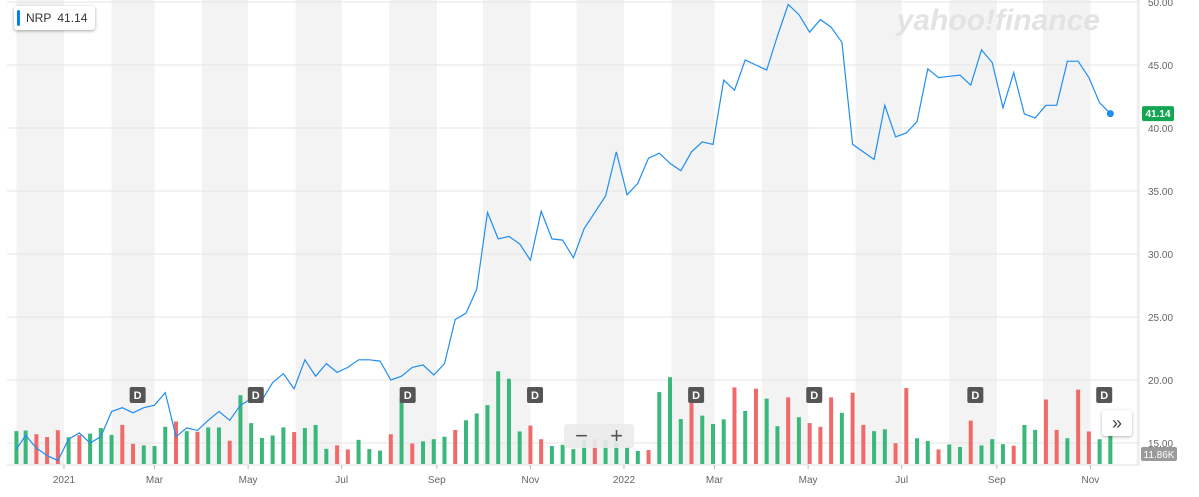 Image resolution: width=1199 pixels, height=497 pixels. Describe the element at coordinates (808, 480) in the screenshot. I see `x-tick-label: May` at that location.